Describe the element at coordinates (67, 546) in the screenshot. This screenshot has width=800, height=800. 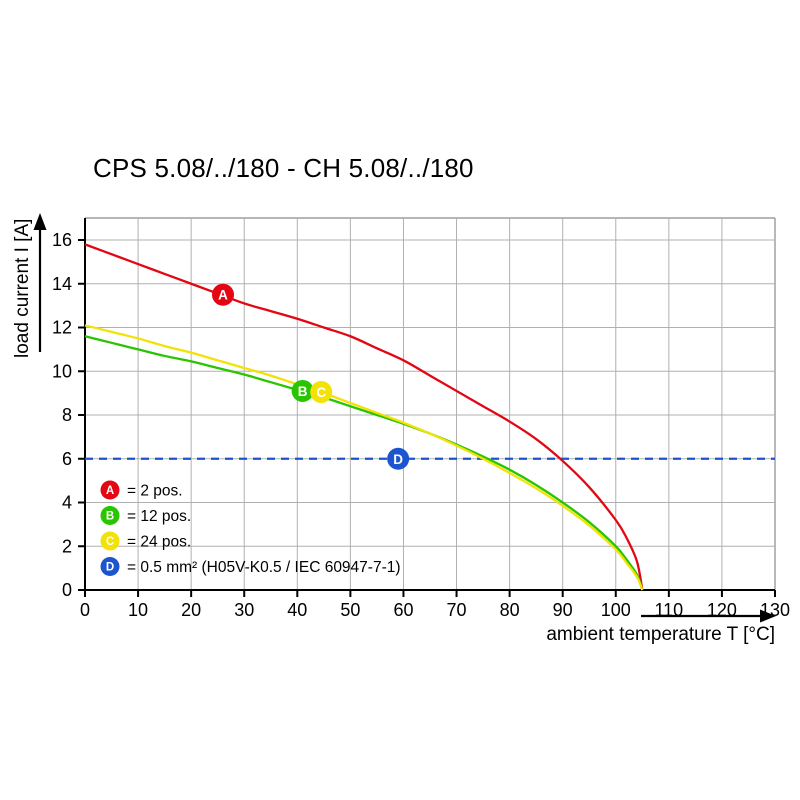
I see `y-tick-label: 2` at that location.